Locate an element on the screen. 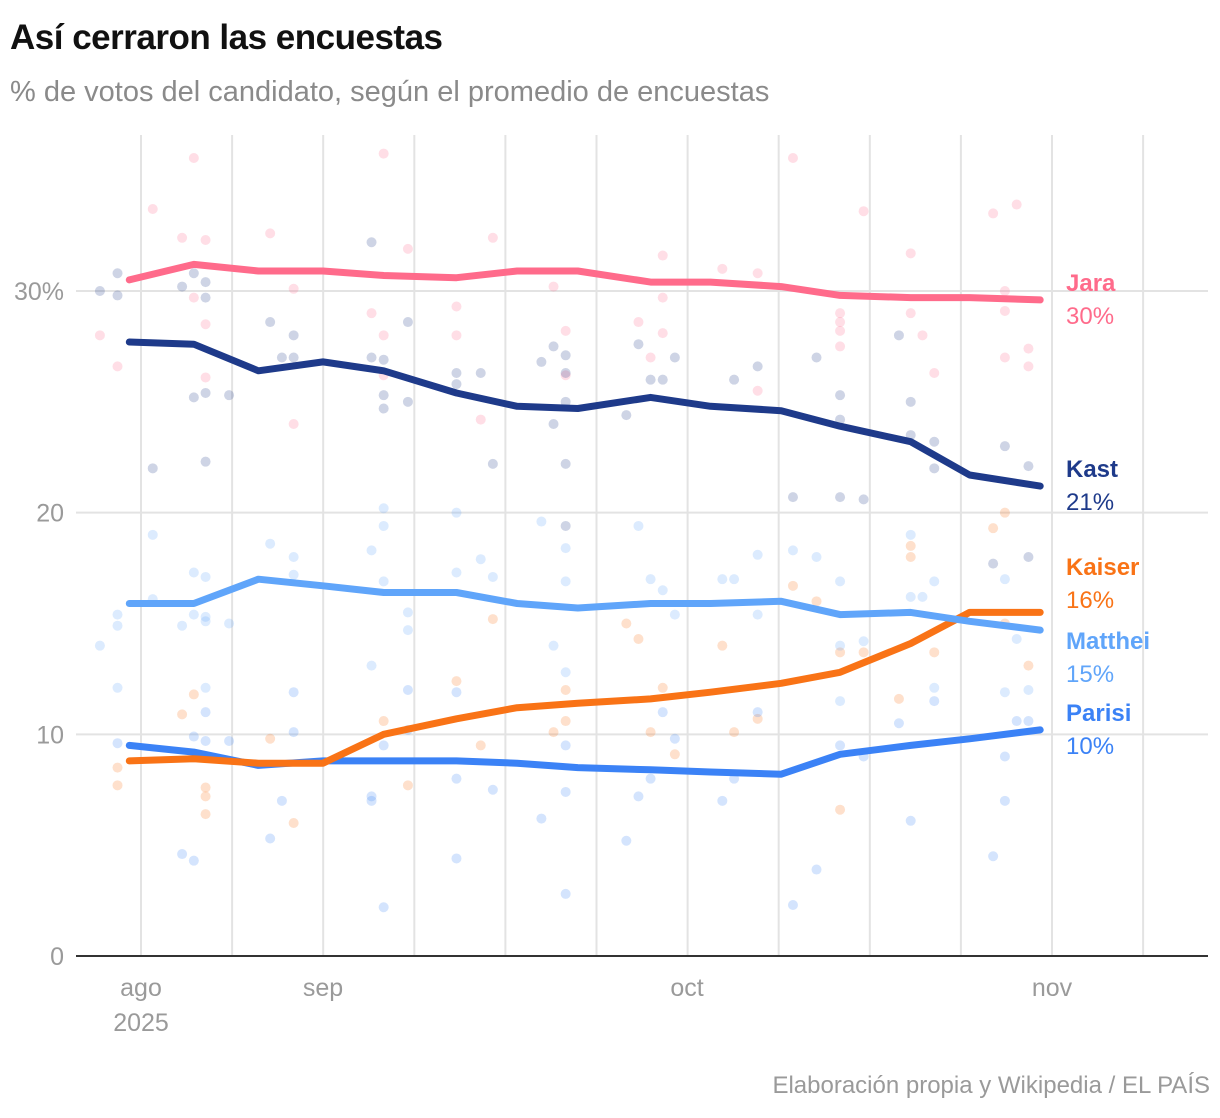 The height and width of the screenshot is (1118, 1220). y-tick-label: 20 is located at coordinates (50, 514).